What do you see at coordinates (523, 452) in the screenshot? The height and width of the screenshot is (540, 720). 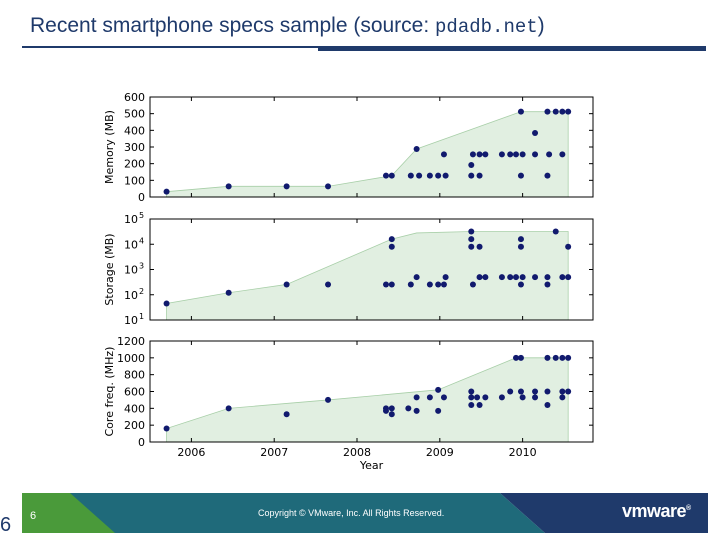 I see `x-tick-label: 2010` at bounding box center [523, 452].